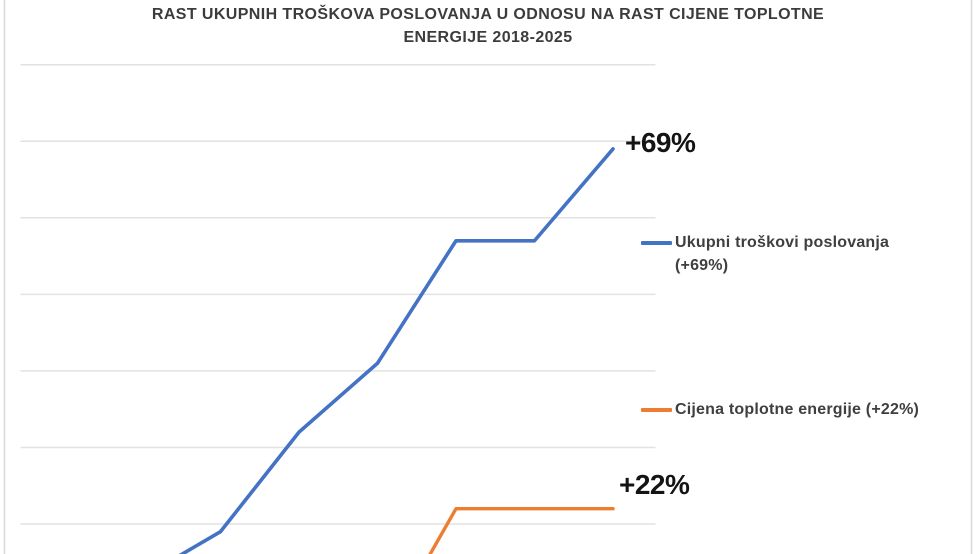 The image size is (980, 554). Describe the element at coordinates (656, 410) in the screenshot. I see `legend-swatch-orange-line` at that location.